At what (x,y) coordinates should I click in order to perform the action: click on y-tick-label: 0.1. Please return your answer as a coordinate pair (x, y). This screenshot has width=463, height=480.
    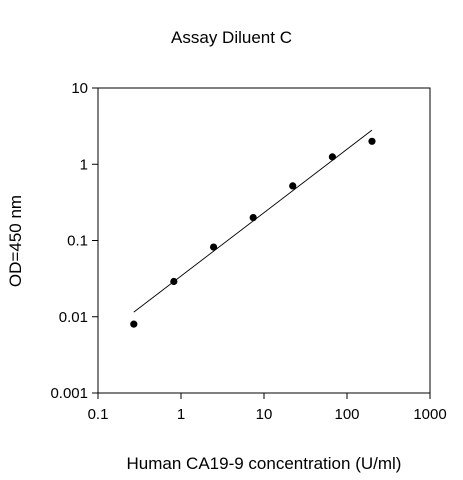
    Looking at the image, I should click on (77, 241).